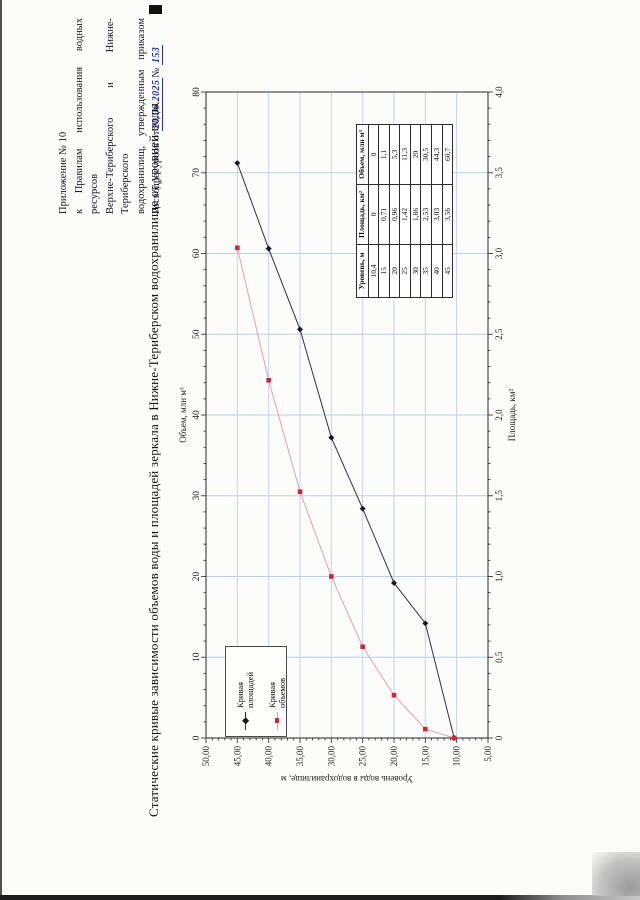 This screenshot has height=900, width=640. I want to click on table-header: Уровень, м Площадь, км² Объем, млн м³, so click(362, 211).